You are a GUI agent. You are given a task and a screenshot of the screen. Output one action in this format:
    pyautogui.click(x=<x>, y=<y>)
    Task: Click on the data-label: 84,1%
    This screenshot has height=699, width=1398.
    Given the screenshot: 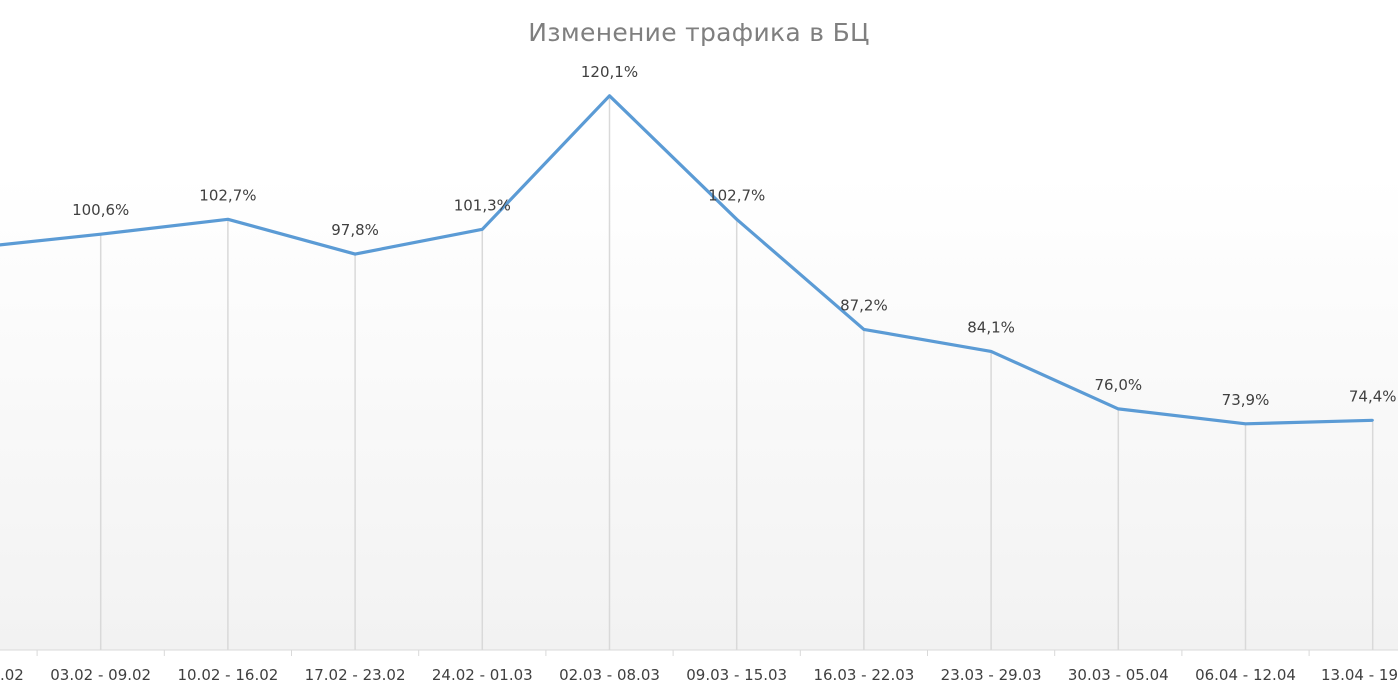 What is the action you would take?
    pyautogui.click(x=991, y=327)
    